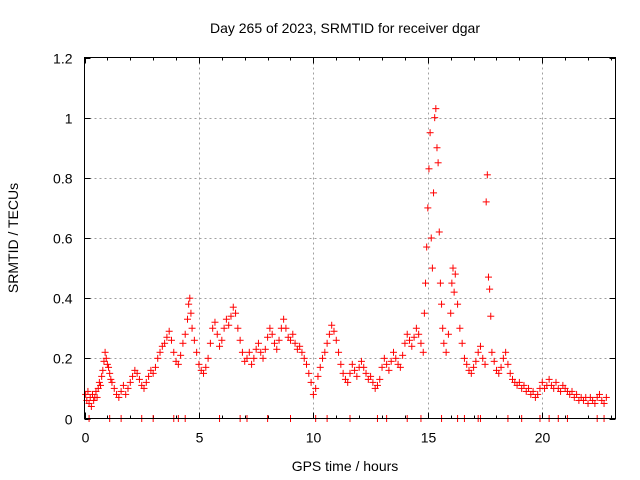 The image size is (640, 480). What do you see at coordinates (63, 239) in the screenshot?
I see `y-tick-label: 0.6` at bounding box center [63, 239].